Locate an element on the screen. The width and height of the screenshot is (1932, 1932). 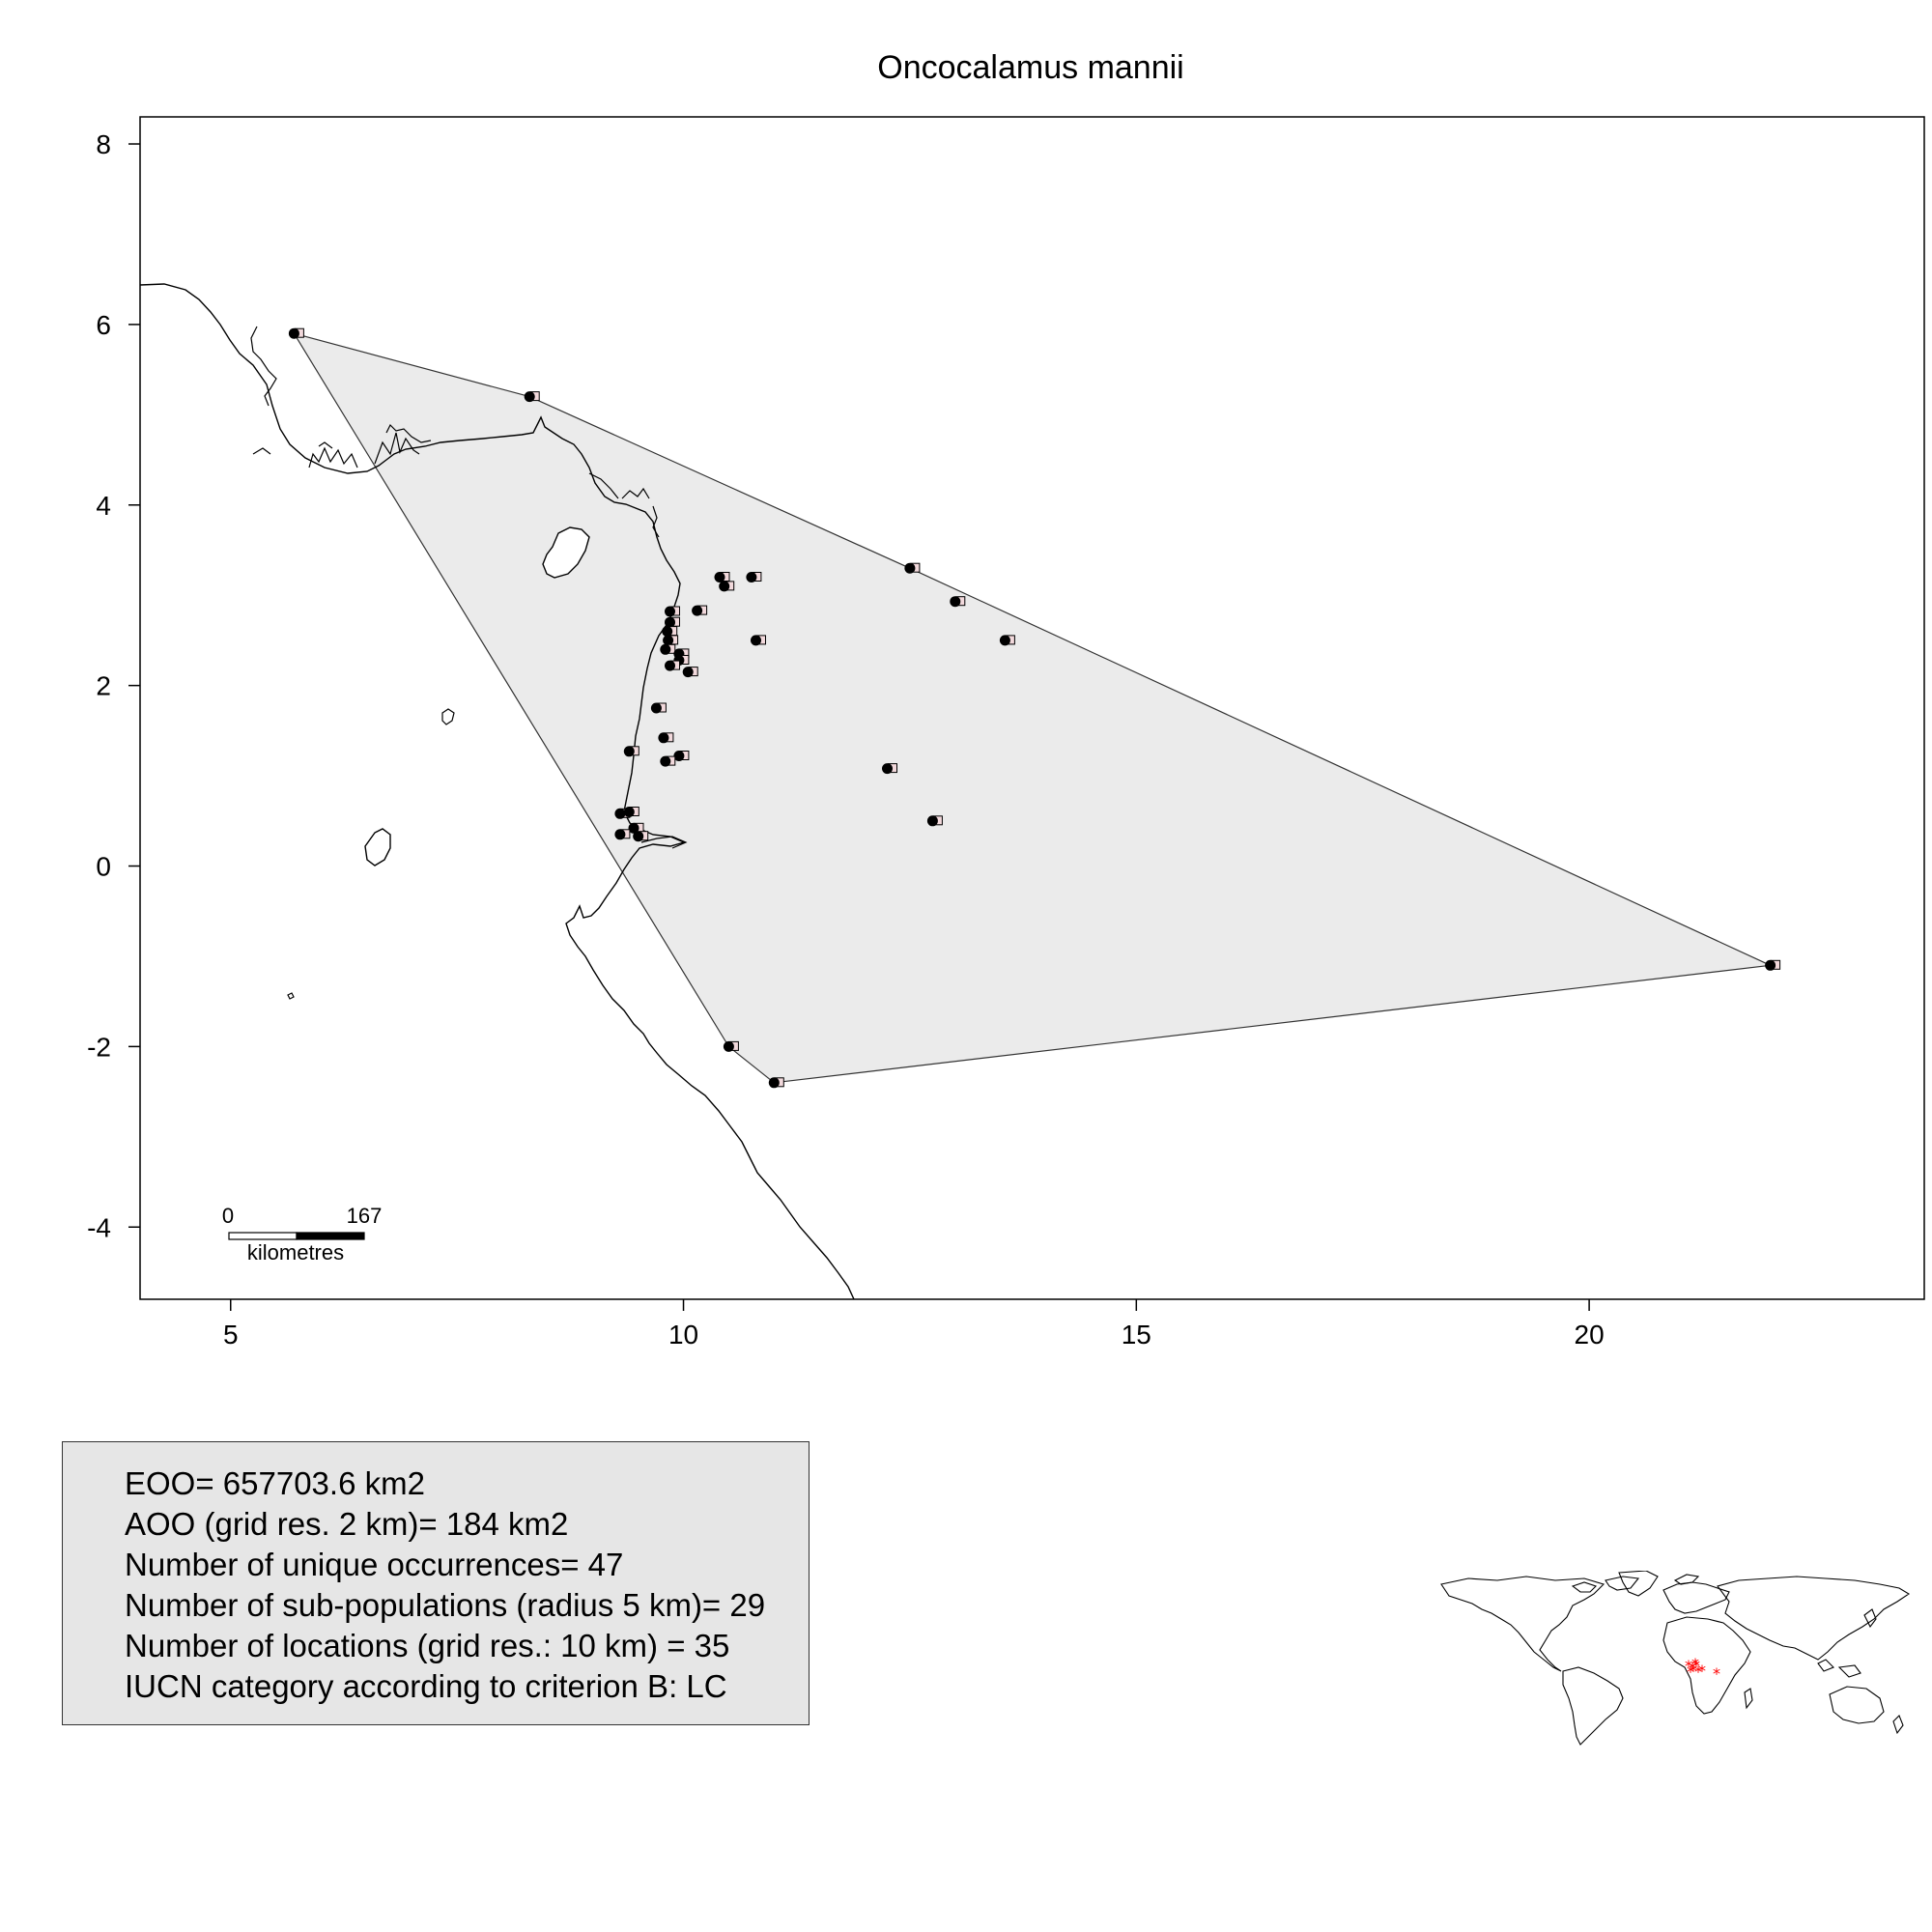
world-outline is located at coordinates (1675, 1658).